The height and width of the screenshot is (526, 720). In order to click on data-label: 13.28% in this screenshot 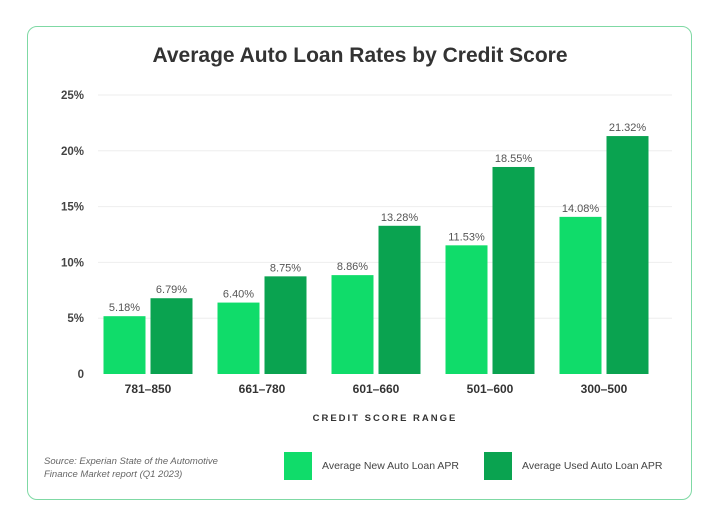, I will do `click(400, 218)`.